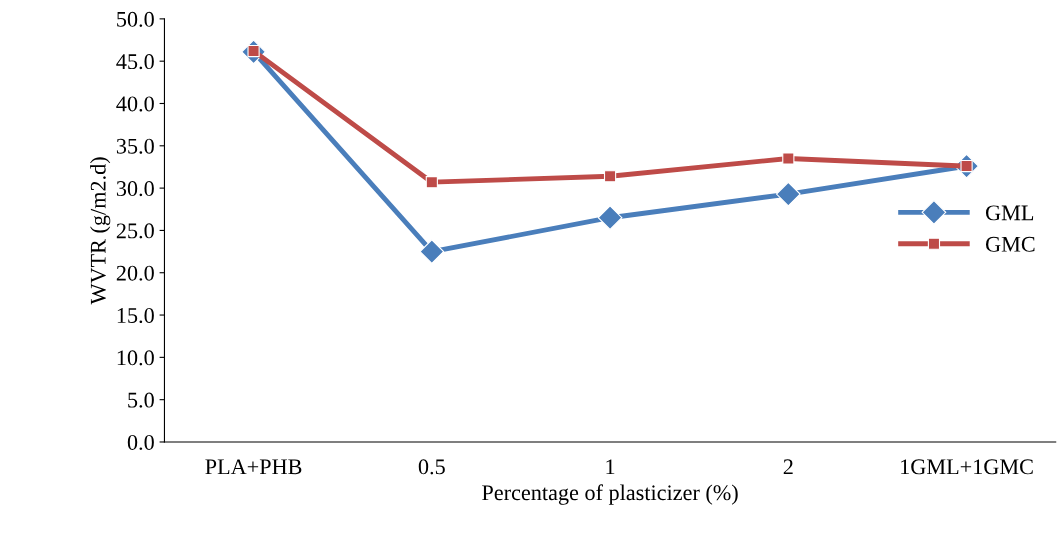 The width and height of the screenshot is (1061, 539). I want to click on y-tick-label: 45.0, so click(135, 62).